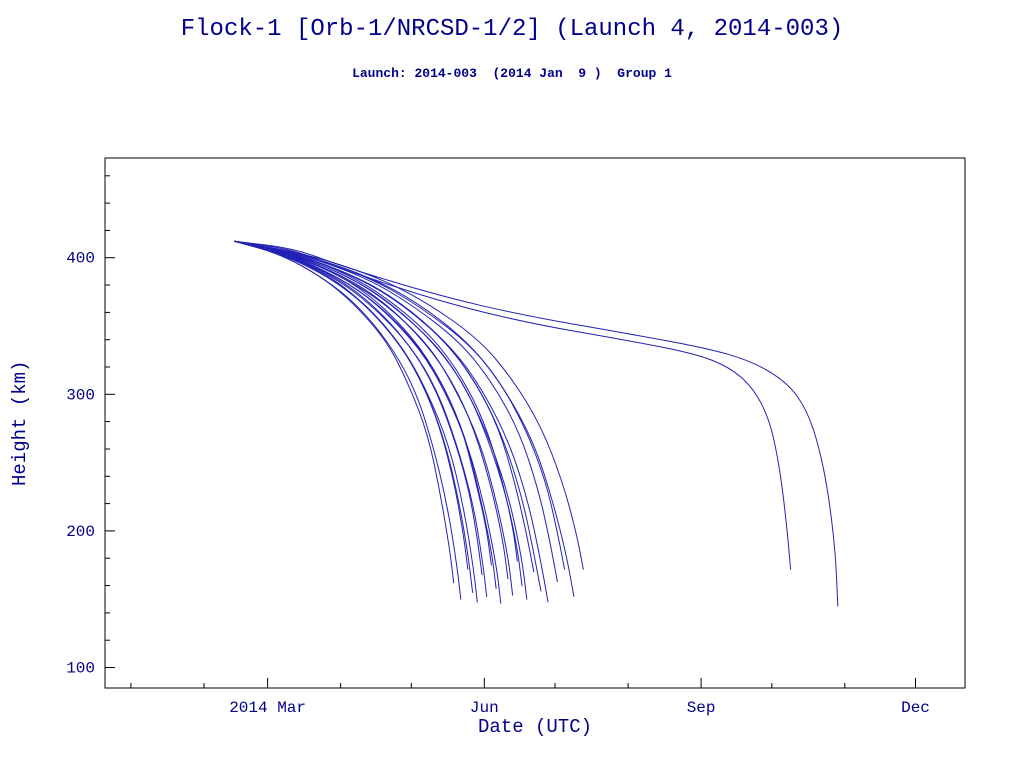 The height and width of the screenshot is (768, 1024). I want to click on x-axis-title: Date (UTC), so click(535, 727).